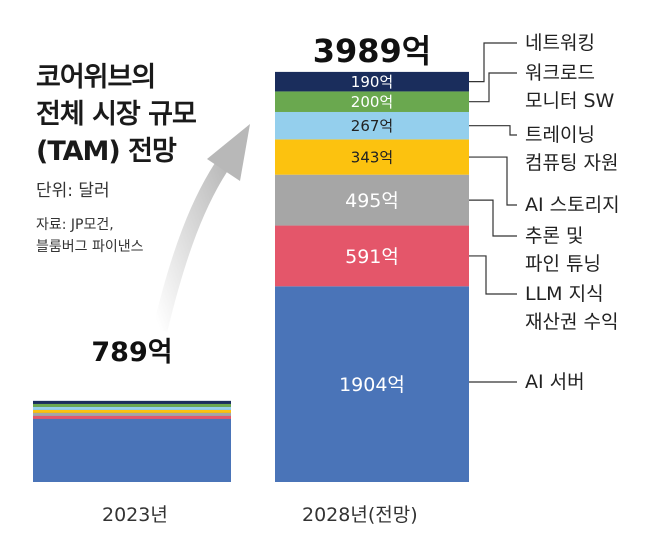 The height and width of the screenshot is (545, 658). What do you see at coordinates (560, 73) in the screenshot?
I see `legend-label-6-line-1: 워크로드` at bounding box center [560, 73].